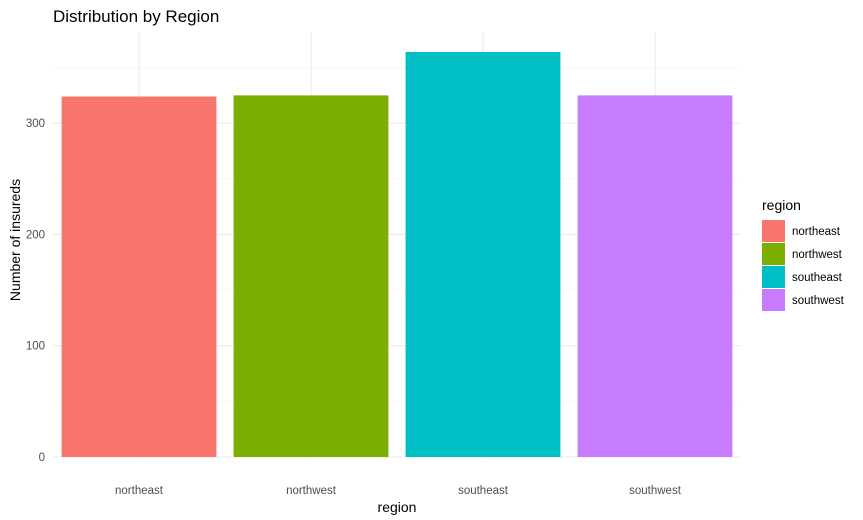  Describe the element at coordinates (311, 491) in the screenshot. I see `x-tick-label: northwest` at that location.